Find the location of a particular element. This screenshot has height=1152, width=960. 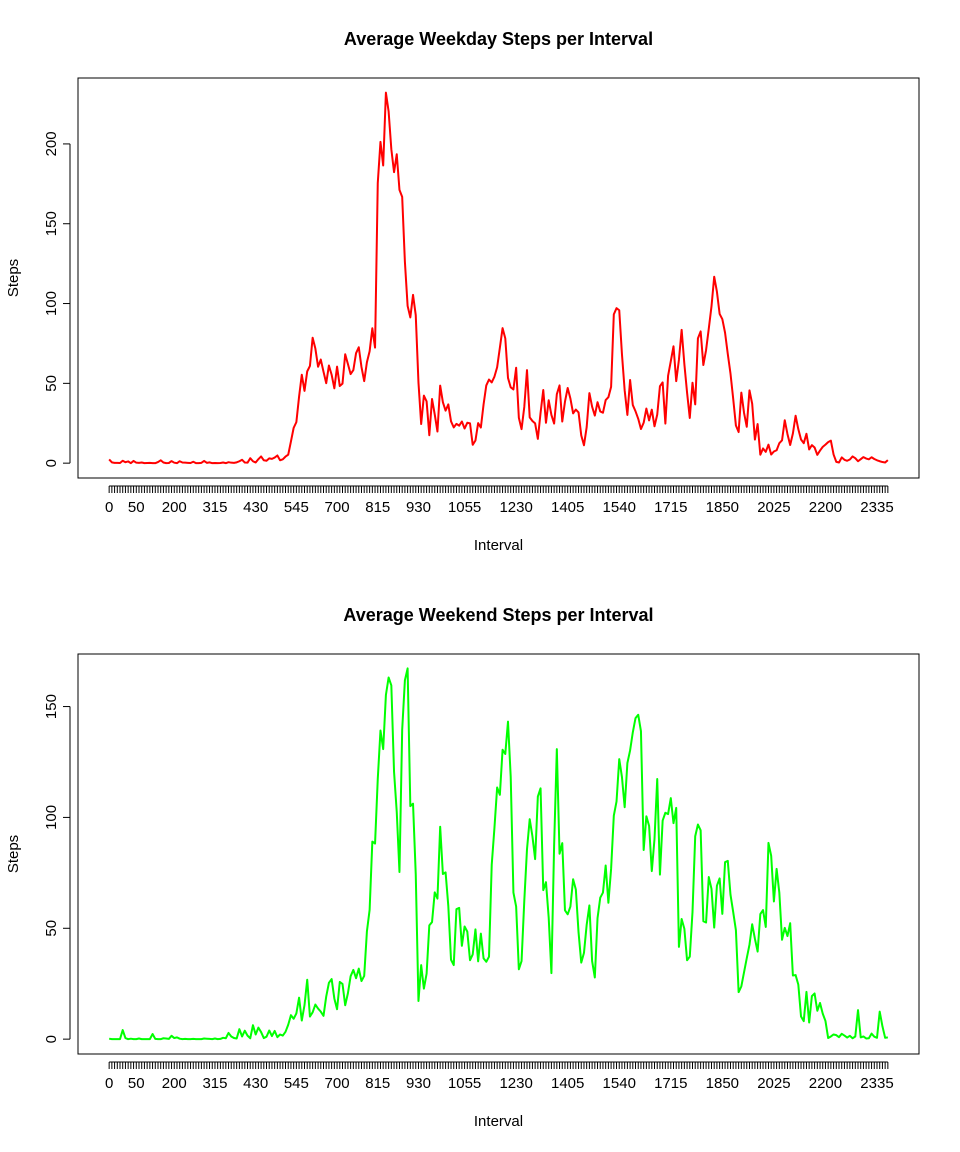

chart-title: Average Weekend Steps per Interval is located at coordinates (498, 615).